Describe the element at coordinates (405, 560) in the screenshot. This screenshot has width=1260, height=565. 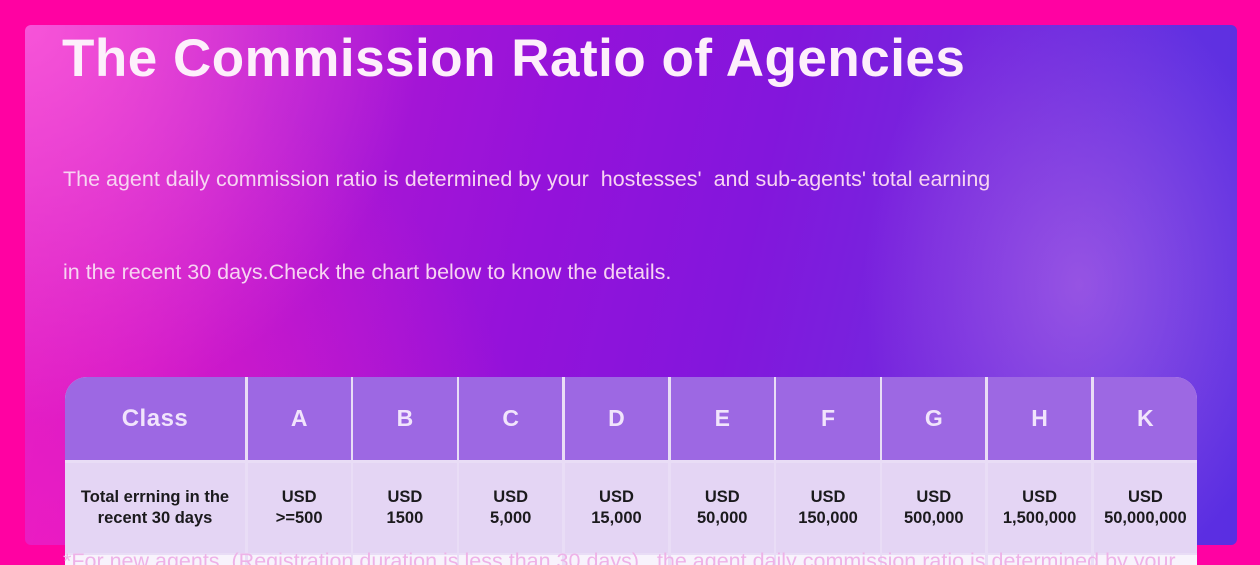
I see `ratio-cell-b: 10 %` at that location.